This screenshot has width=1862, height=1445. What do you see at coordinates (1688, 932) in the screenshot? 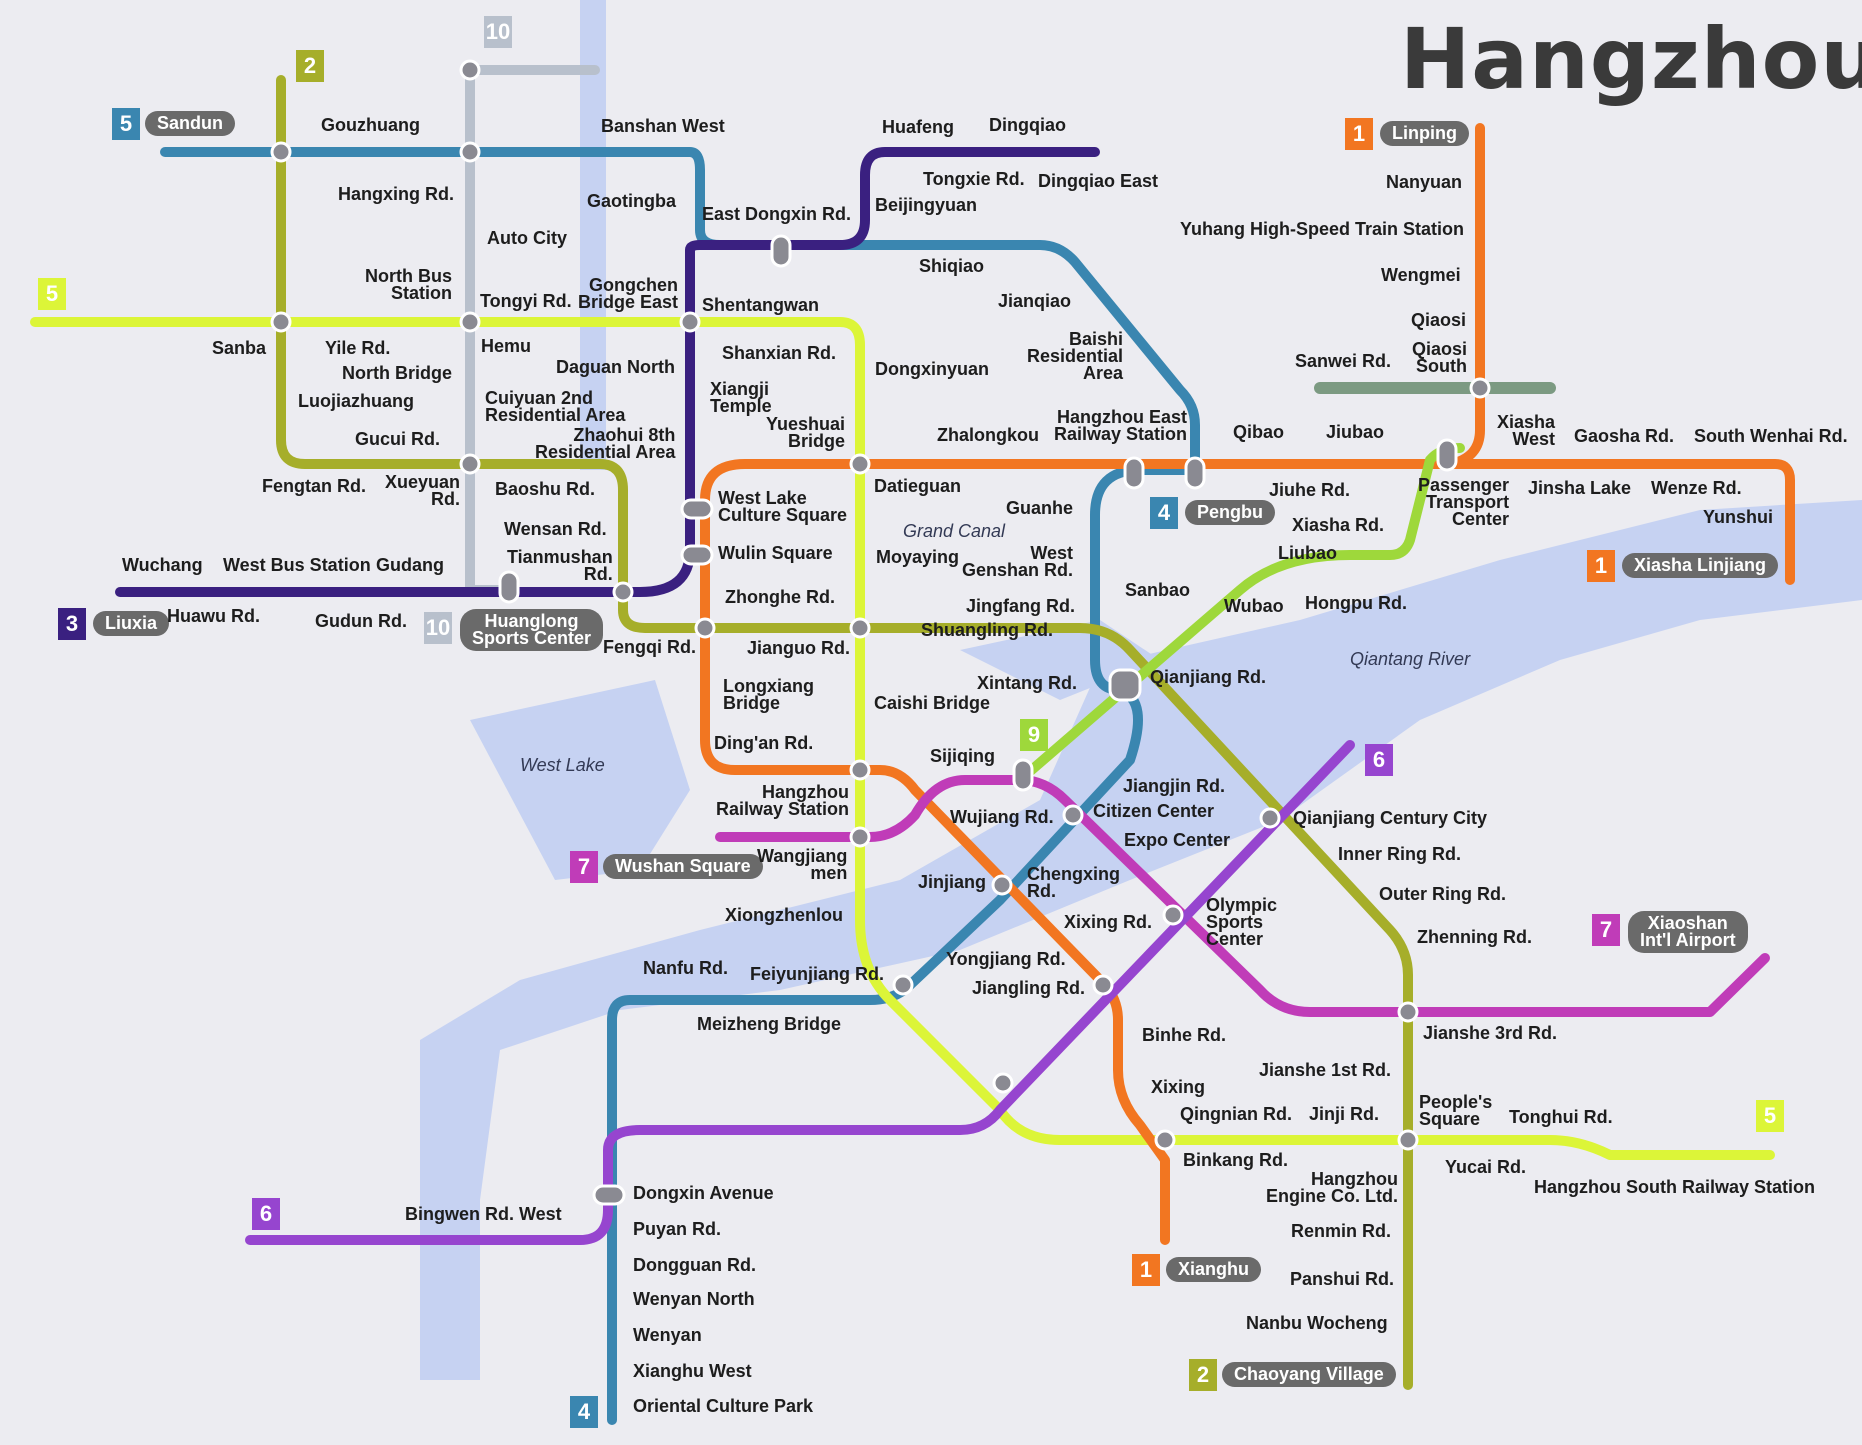
I see `terminal-xiaoshan-airport: Xiaoshan Int'l Airport` at bounding box center [1688, 932].